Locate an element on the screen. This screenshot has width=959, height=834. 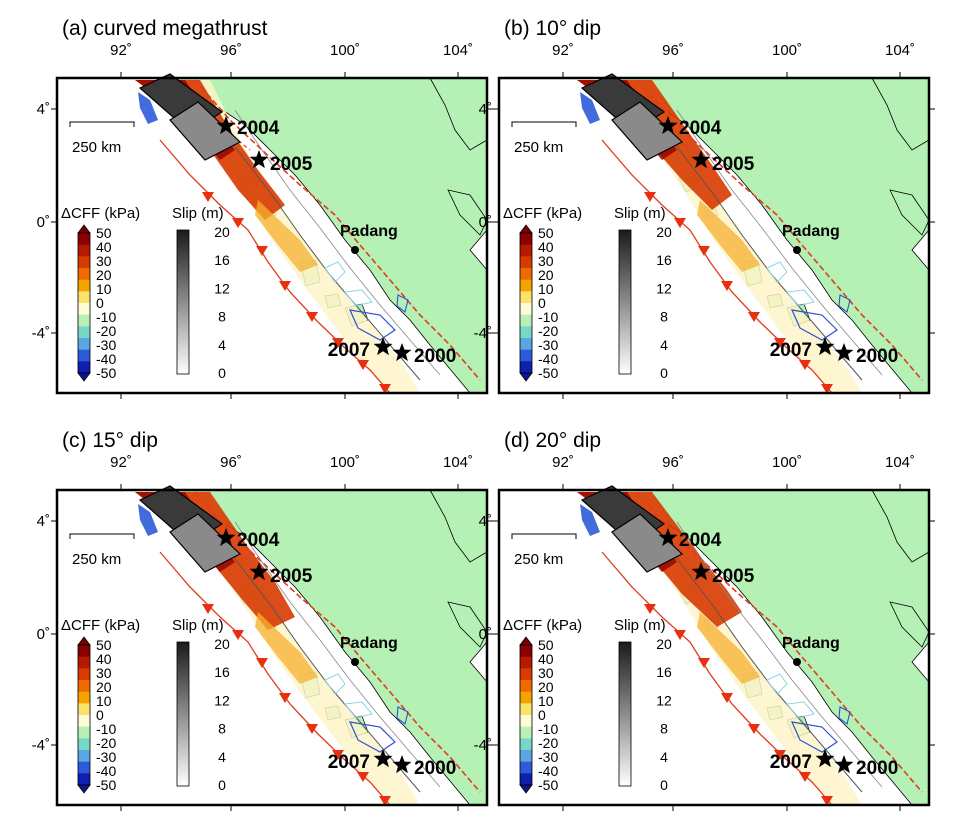
fault-patch-lower is located at coordinates (205, 131).